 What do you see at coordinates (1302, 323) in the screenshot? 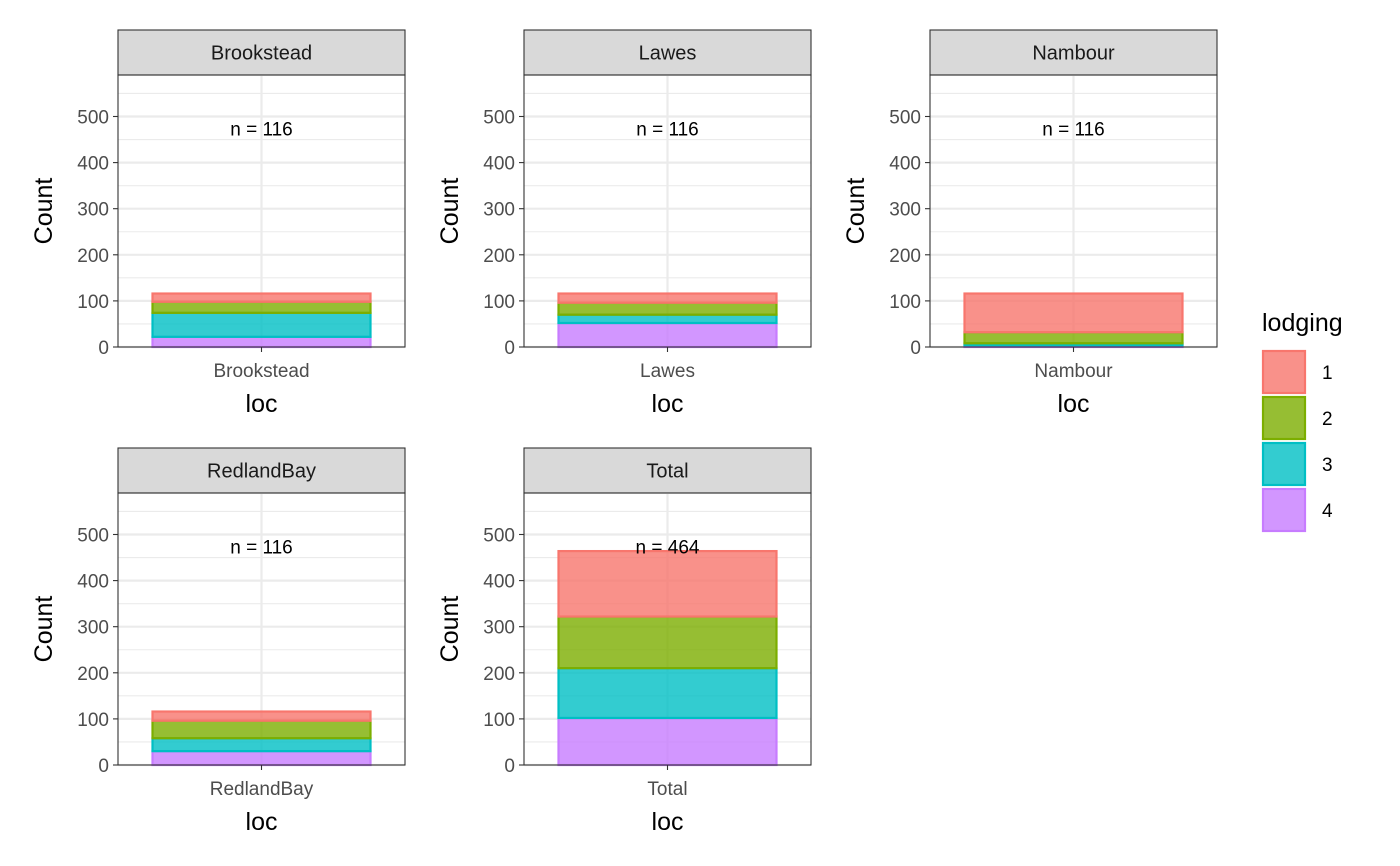
I see `legend-title: lodging` at bounding box center [1302, 323].